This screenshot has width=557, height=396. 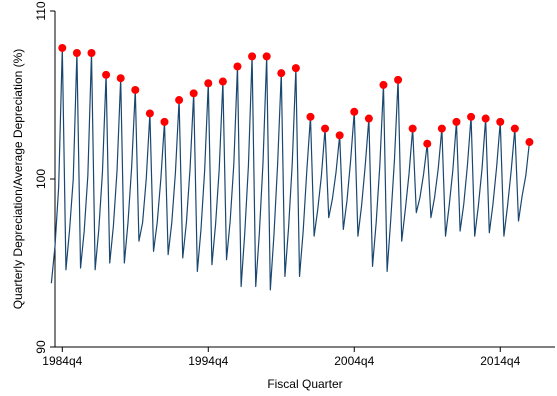 I want to click on y-ticks: 90 100 110, so click(x=44, y=177).